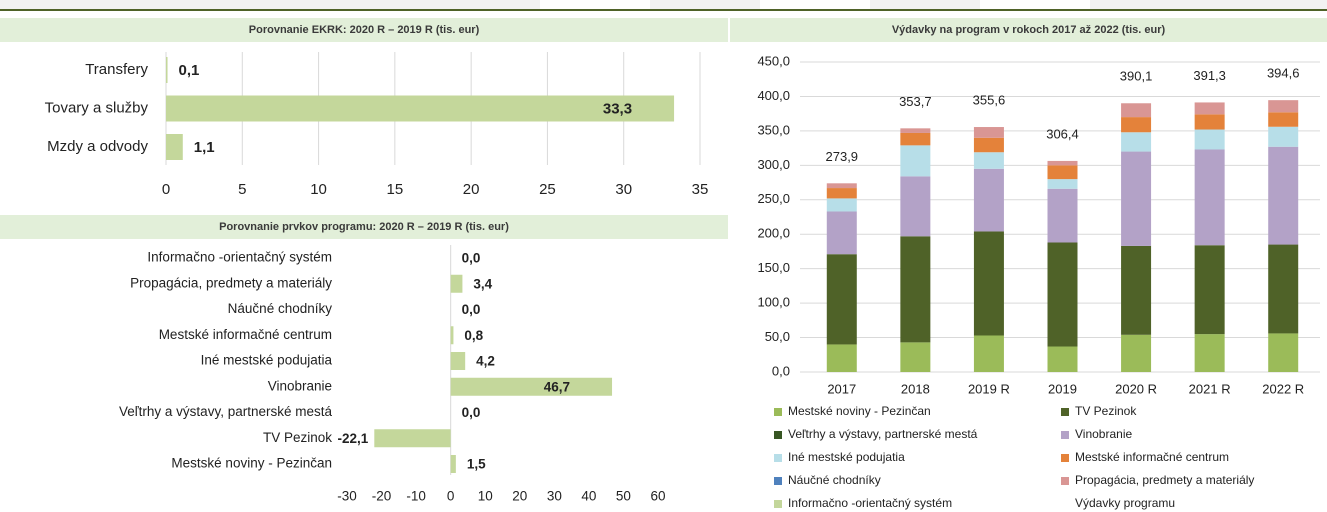 This screenshot has width=1327, height=512. Describe the element at coordinates (773, 198) in the screenshot. I see `y-tick-label: 250,0` at that location.